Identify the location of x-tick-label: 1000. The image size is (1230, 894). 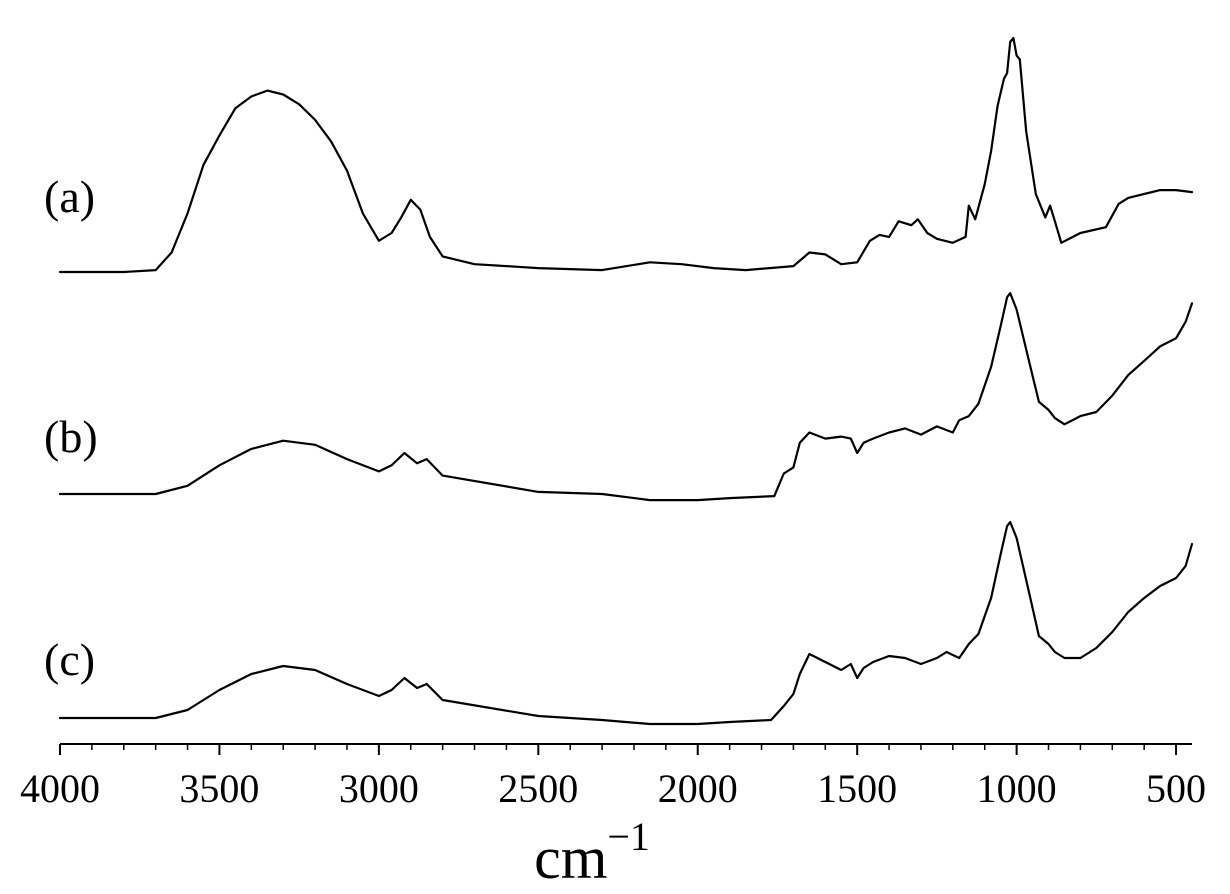
(1017, 788).